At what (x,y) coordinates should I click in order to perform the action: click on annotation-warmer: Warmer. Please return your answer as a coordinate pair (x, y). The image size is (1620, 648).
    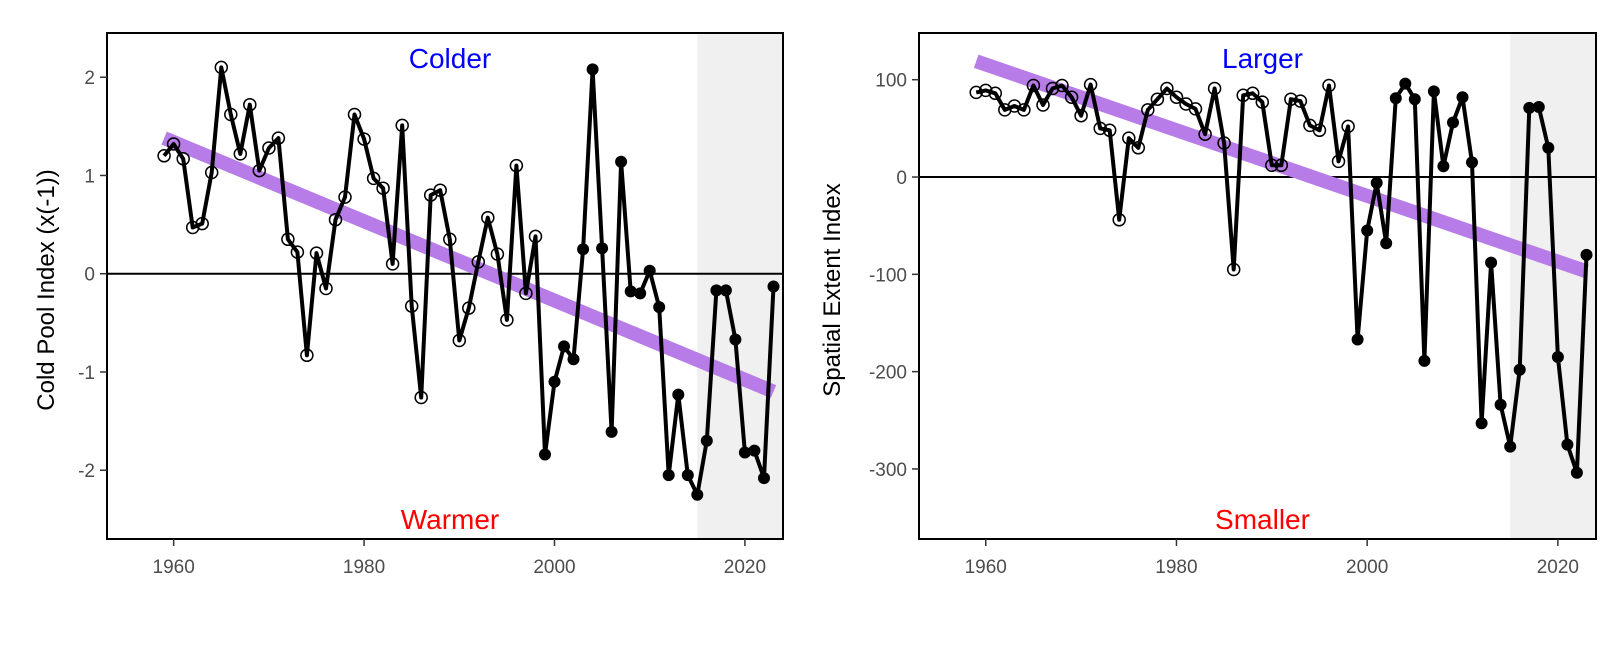
    Looking at the image, I should click on (450, 519).